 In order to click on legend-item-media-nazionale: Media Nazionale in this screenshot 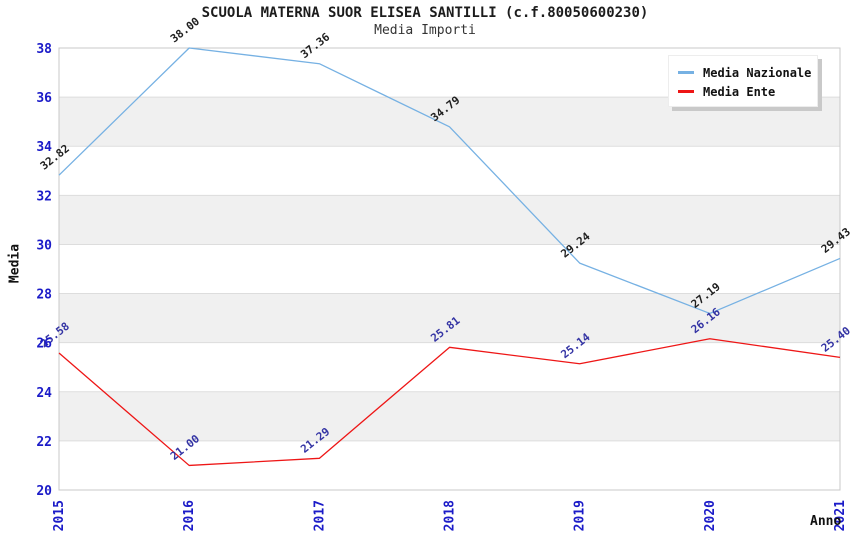, I will do `click(747, 72)`.